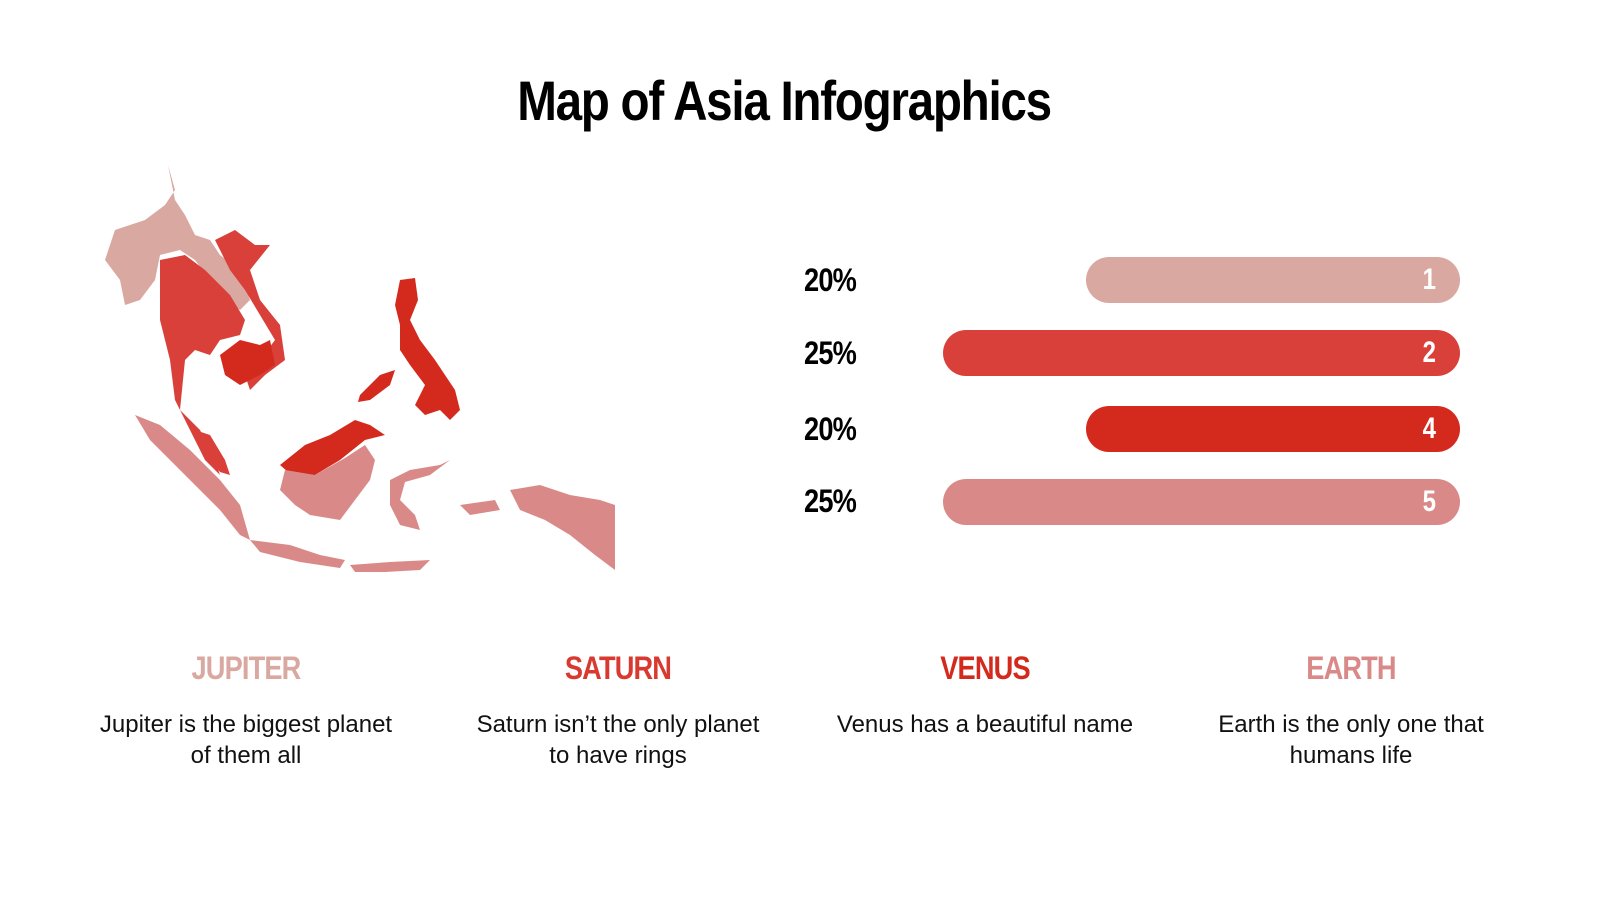  I want to click on bar-label: 2, so click(1429, 352).